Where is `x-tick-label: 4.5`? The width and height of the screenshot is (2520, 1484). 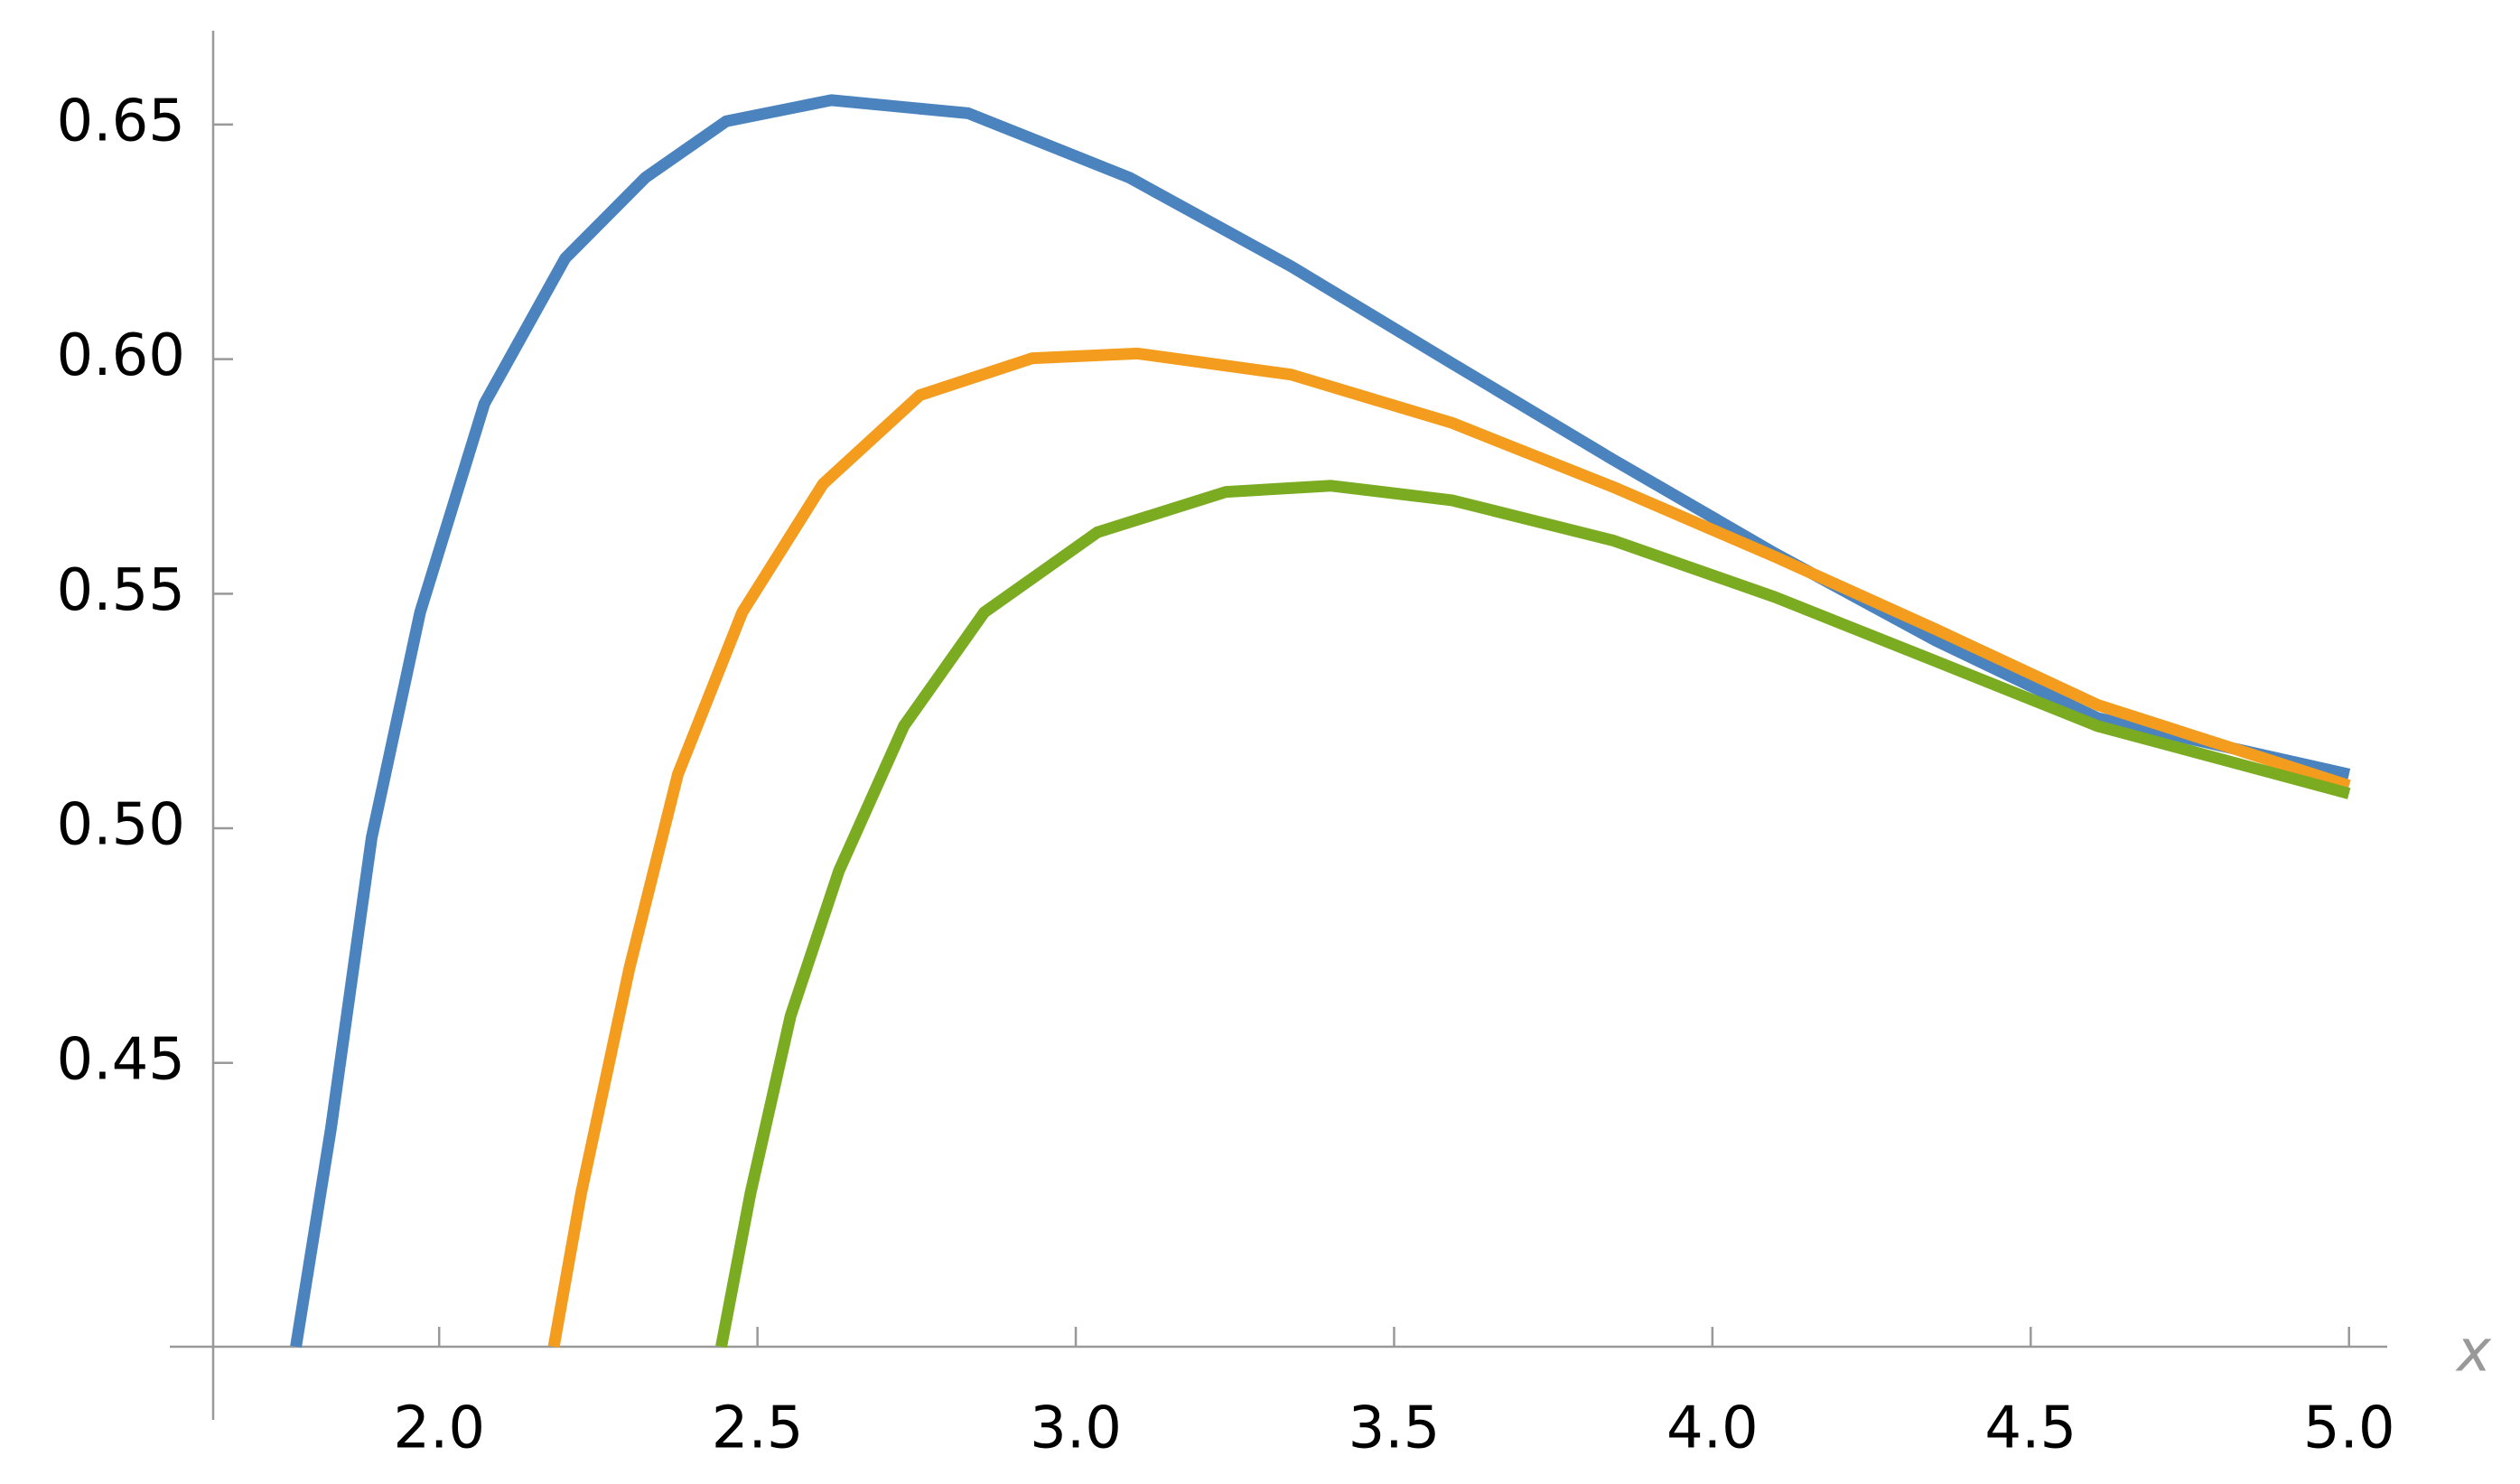 x-tick-label: 4.5 is located at coordinates (2030, 1428).